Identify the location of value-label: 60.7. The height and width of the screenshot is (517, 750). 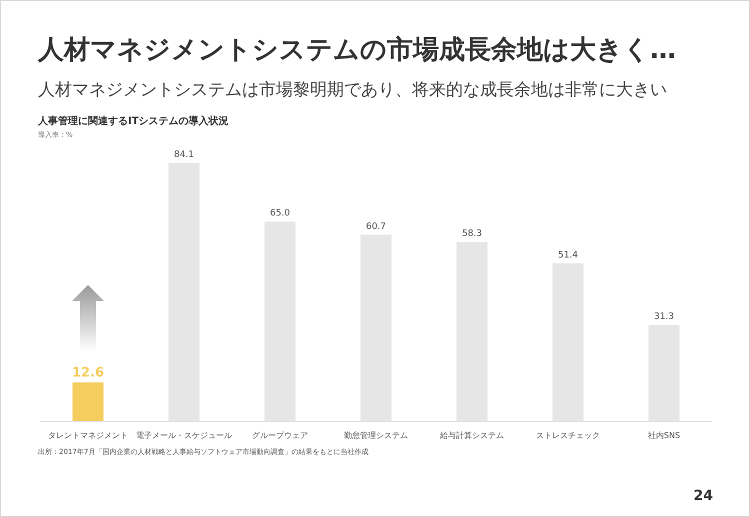
(376, 227).